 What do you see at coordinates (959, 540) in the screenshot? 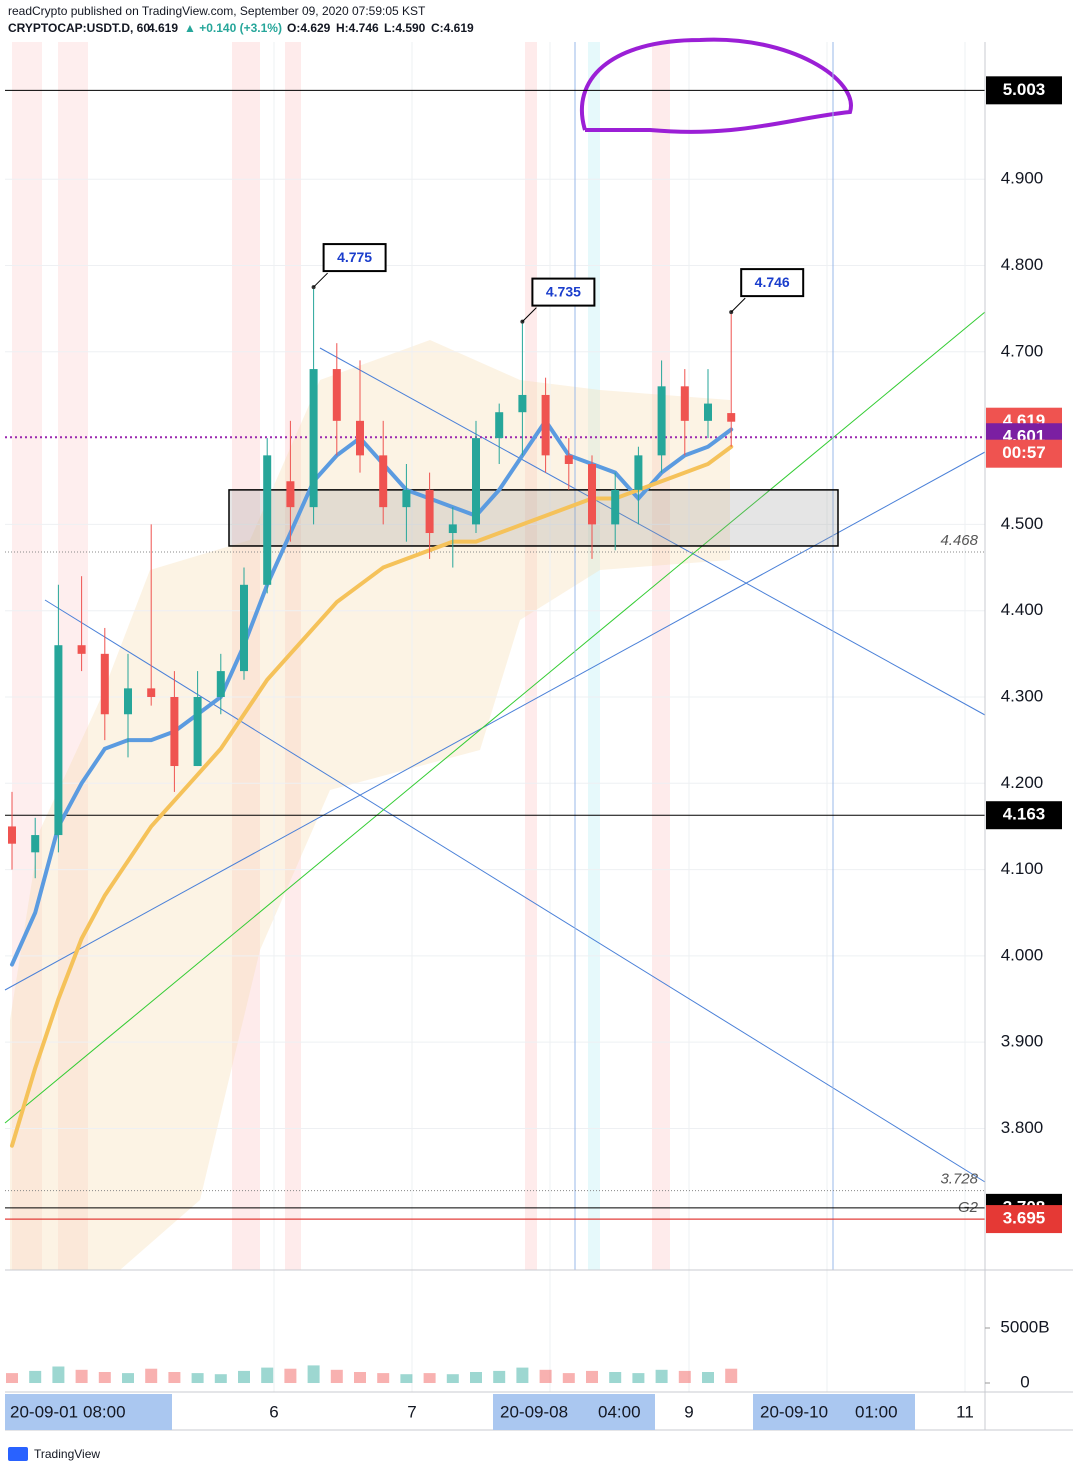
I see `level-label: 4.468` at bounding box center [959, 540].